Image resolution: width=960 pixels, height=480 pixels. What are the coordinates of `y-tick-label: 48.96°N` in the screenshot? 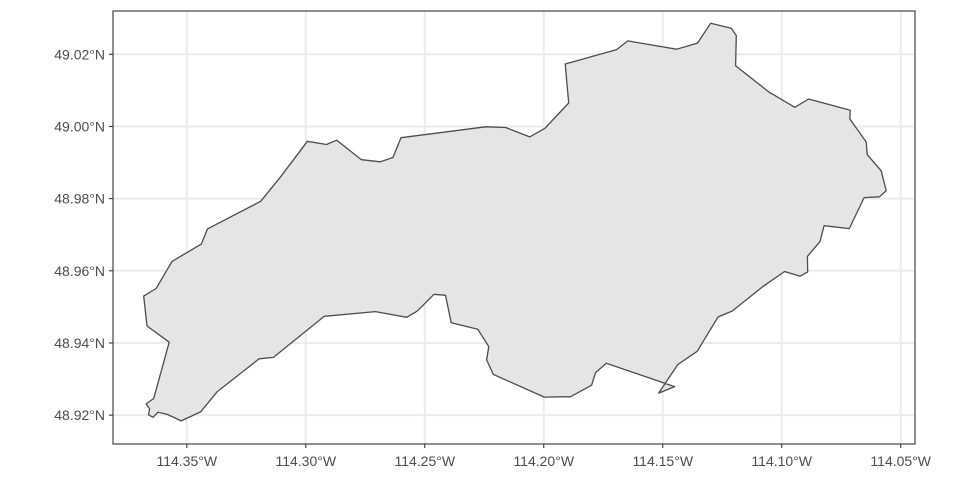 It's located at (79, 271).